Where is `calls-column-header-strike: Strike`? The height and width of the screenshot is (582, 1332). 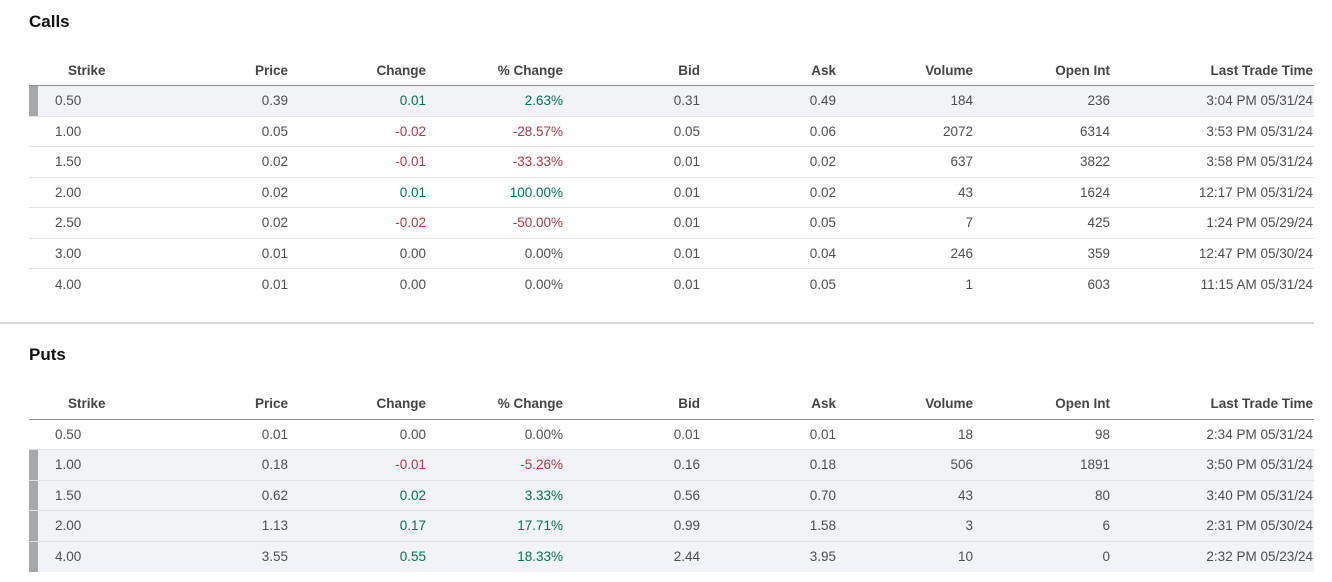 calls-column-header-strike: Strike is located at coordinates (87, 70).